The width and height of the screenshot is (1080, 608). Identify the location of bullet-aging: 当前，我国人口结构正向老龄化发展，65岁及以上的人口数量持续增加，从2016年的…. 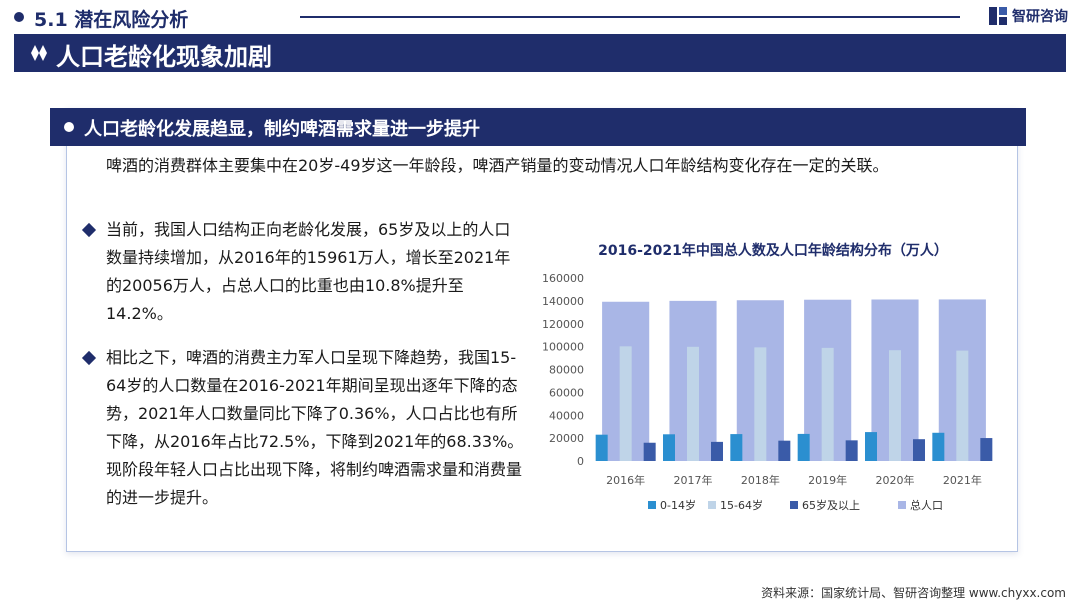
(302, 272).